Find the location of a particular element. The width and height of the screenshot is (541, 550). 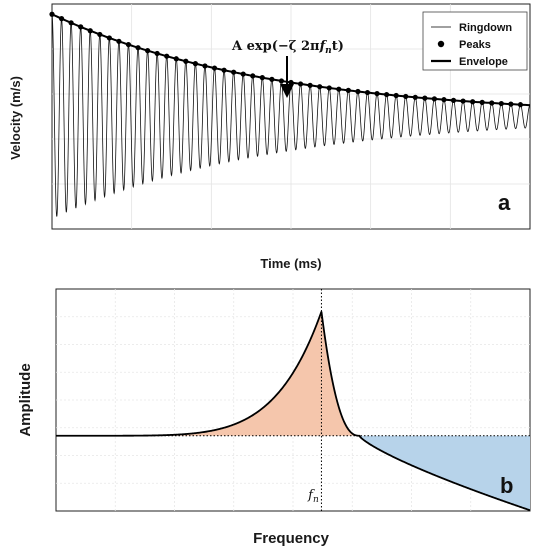

area-above-baseline is located at coordinates (208, 373).